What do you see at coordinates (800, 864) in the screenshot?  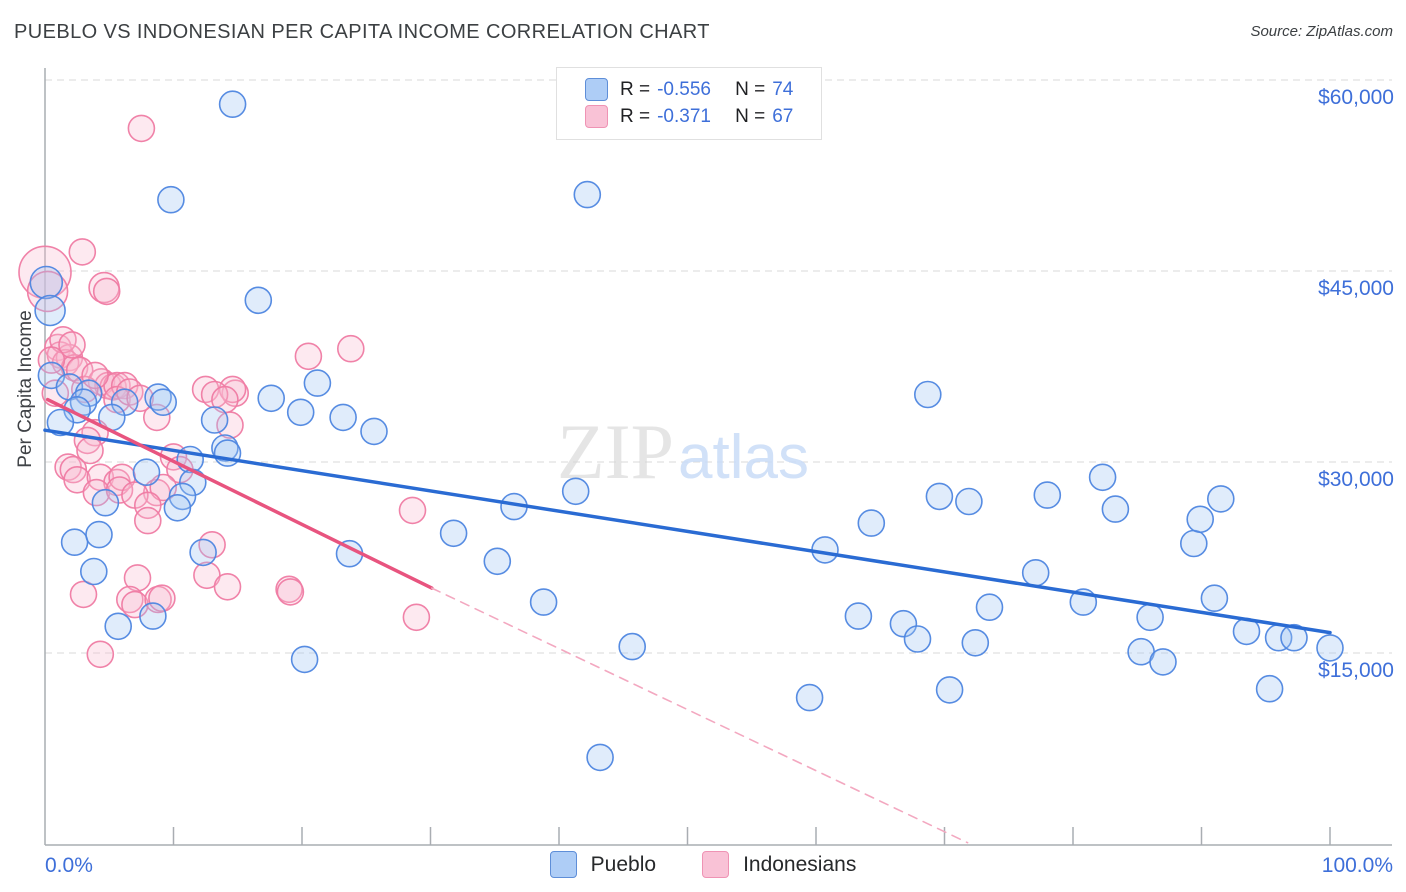 I see `series-label-indonesians: Indonesians` at bounding box center [800, 864].